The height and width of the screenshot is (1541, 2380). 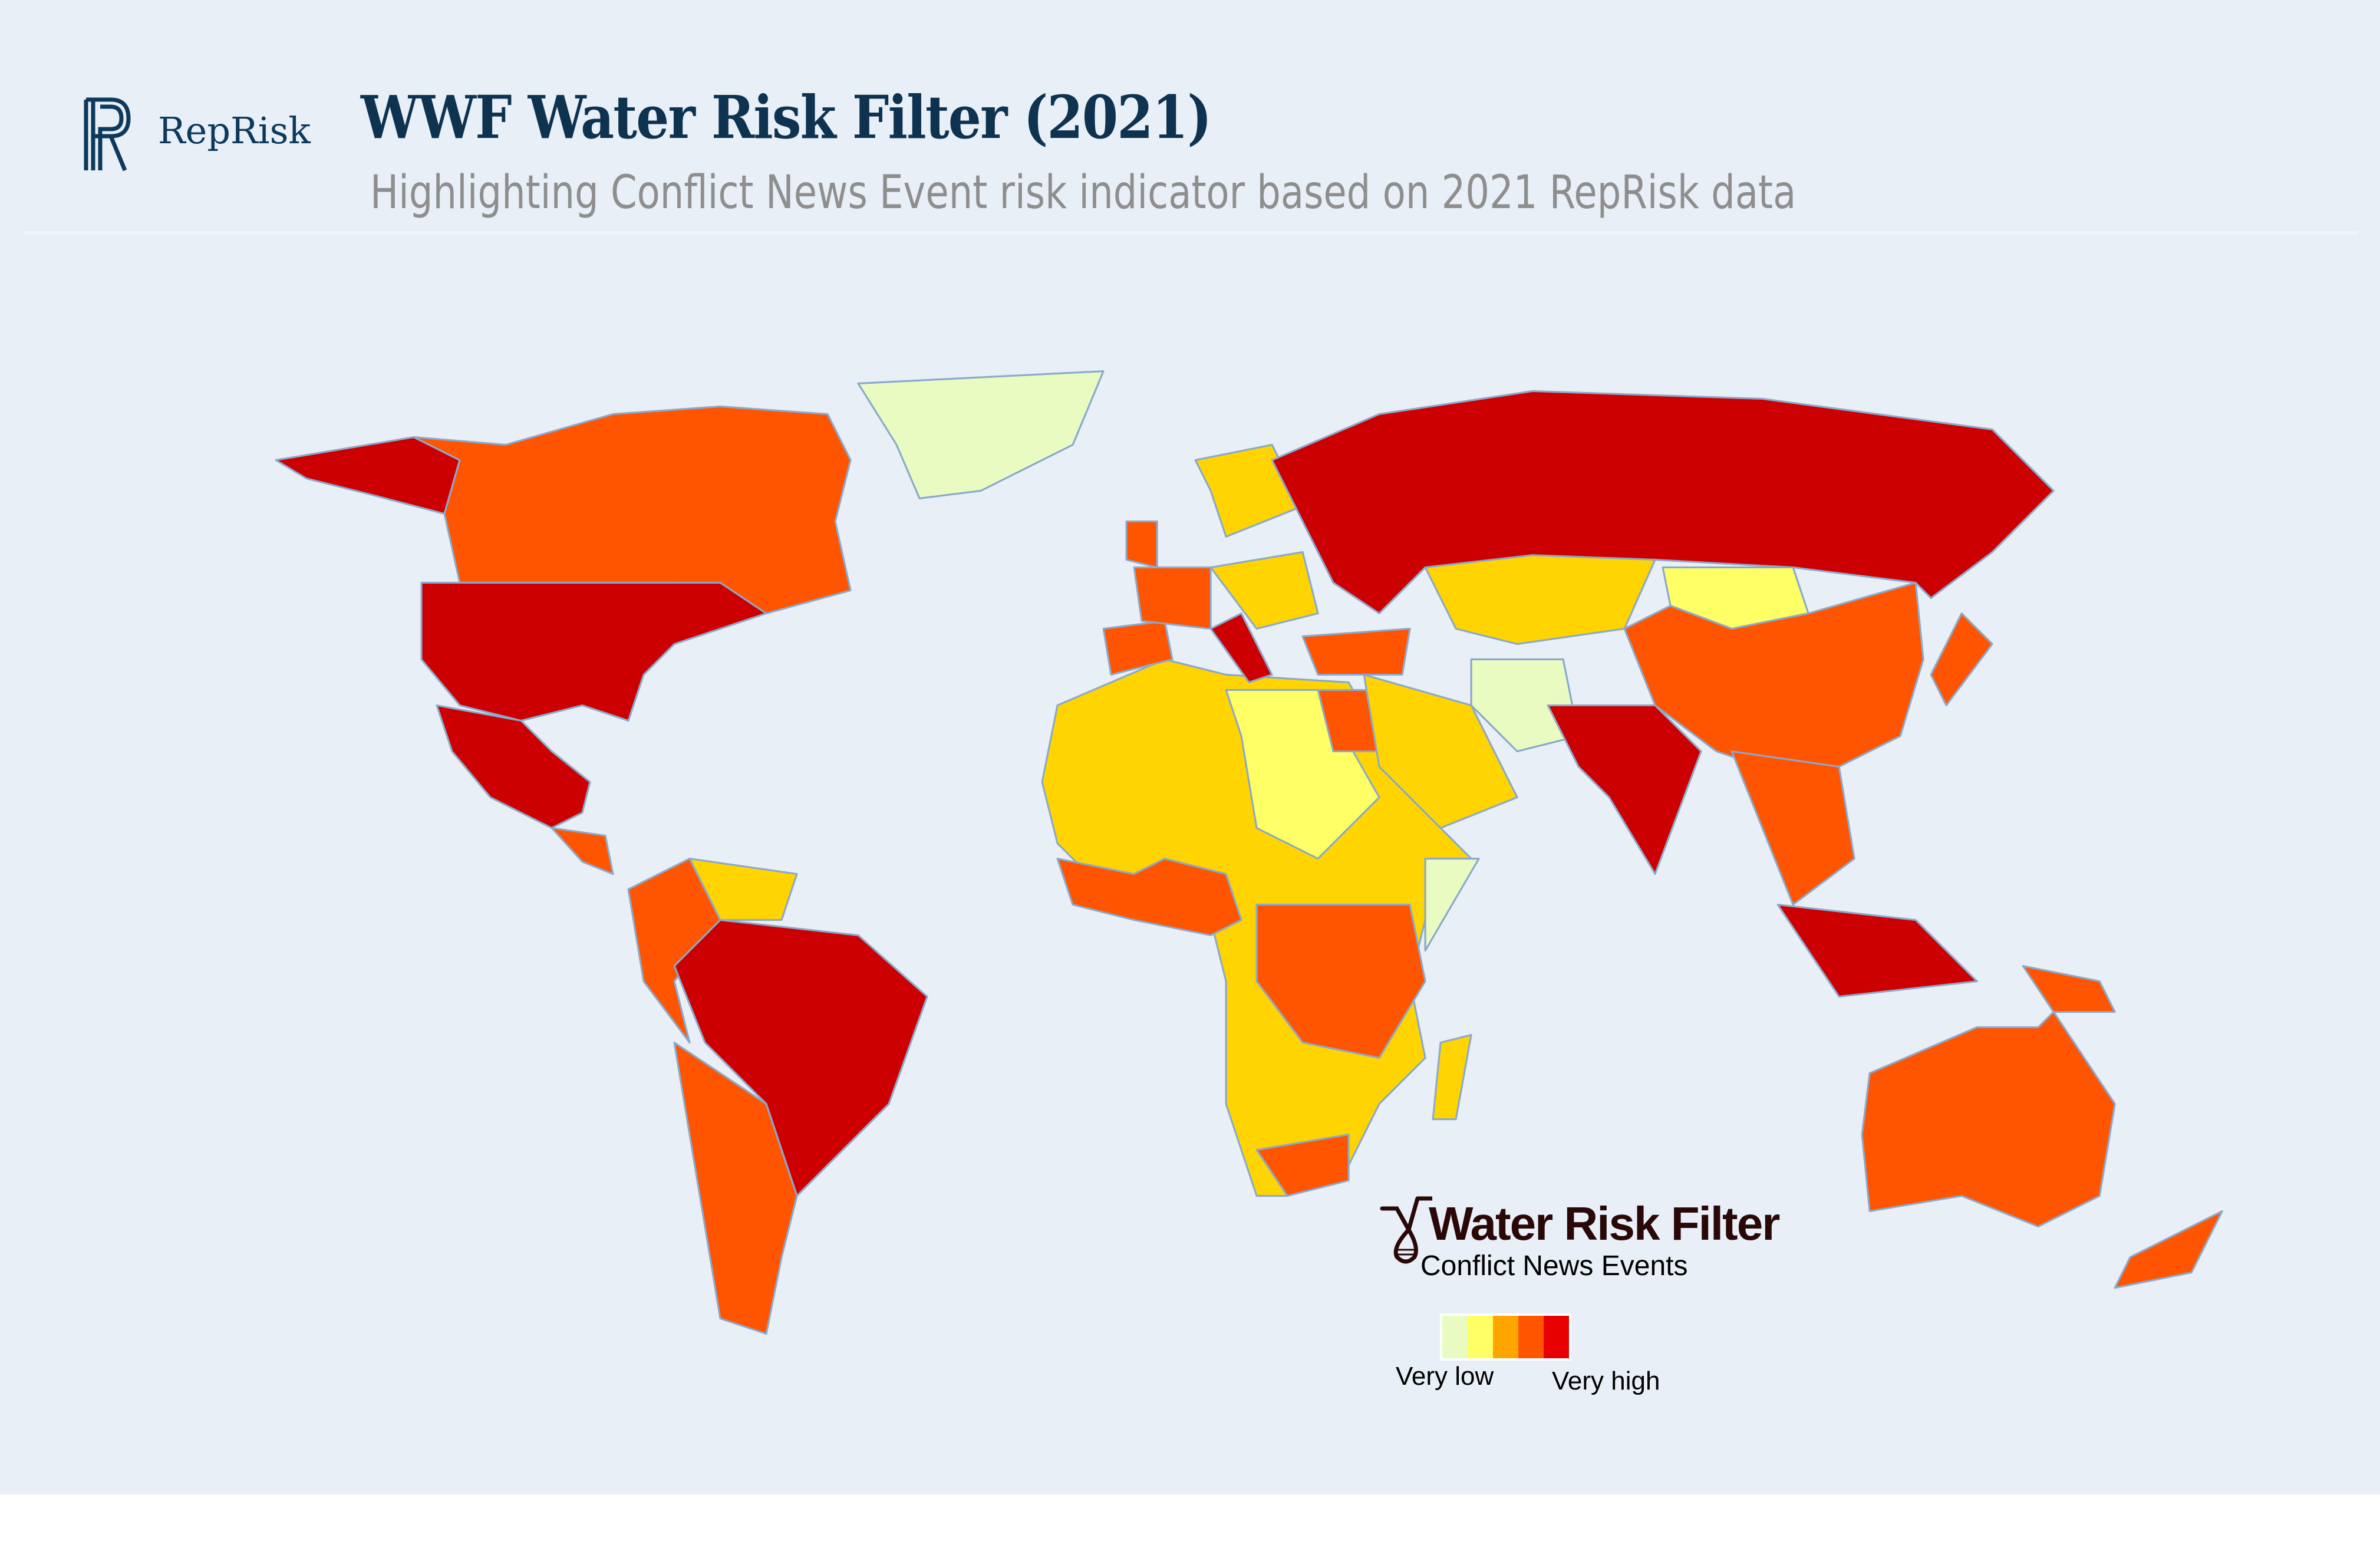 I want to click on region-brazil, so click(x=800, y=1057).